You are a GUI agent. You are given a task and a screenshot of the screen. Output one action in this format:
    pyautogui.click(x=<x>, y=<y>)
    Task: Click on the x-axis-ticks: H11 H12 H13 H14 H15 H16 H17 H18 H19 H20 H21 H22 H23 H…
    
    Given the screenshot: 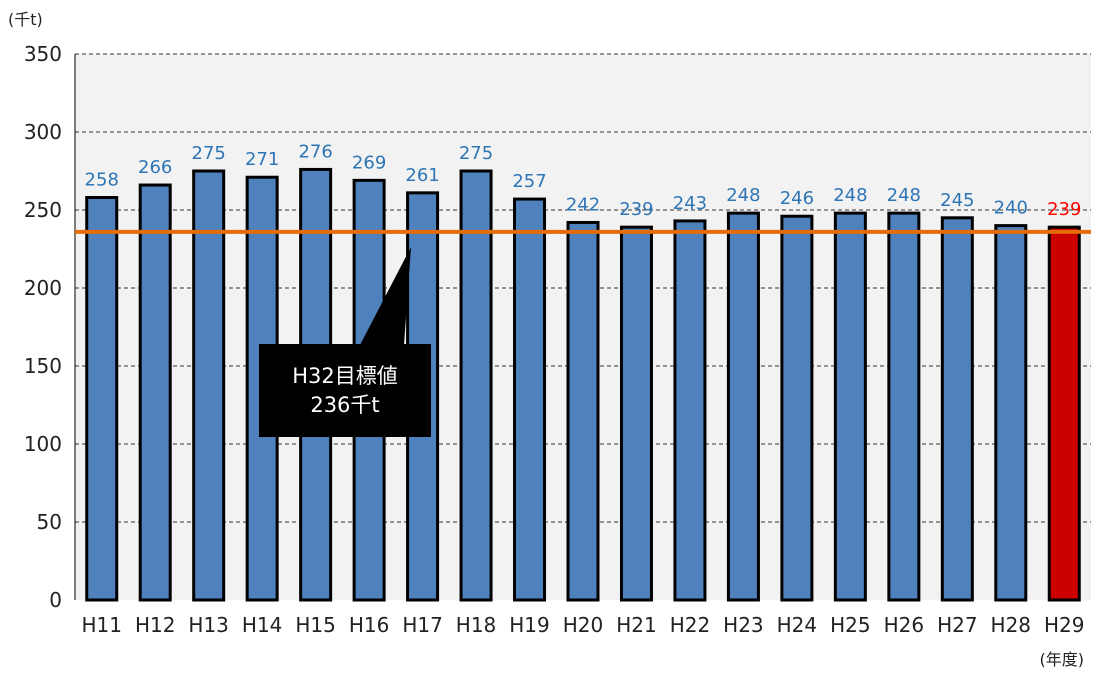 What is the action you would take?
    pyautogui.click(x=582, y=625)
    